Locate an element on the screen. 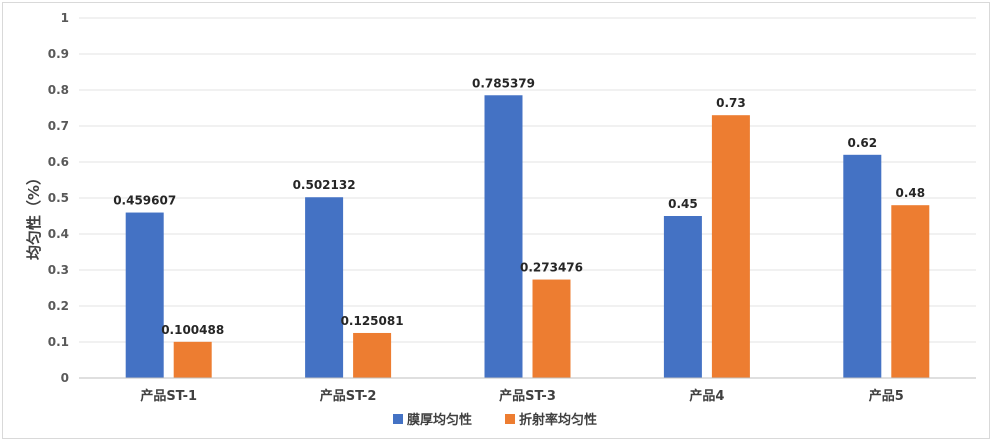 The width and height of the screenshot is (994, 443). x-category-label: 产品ST-3 is located at coordinates (527, 396).